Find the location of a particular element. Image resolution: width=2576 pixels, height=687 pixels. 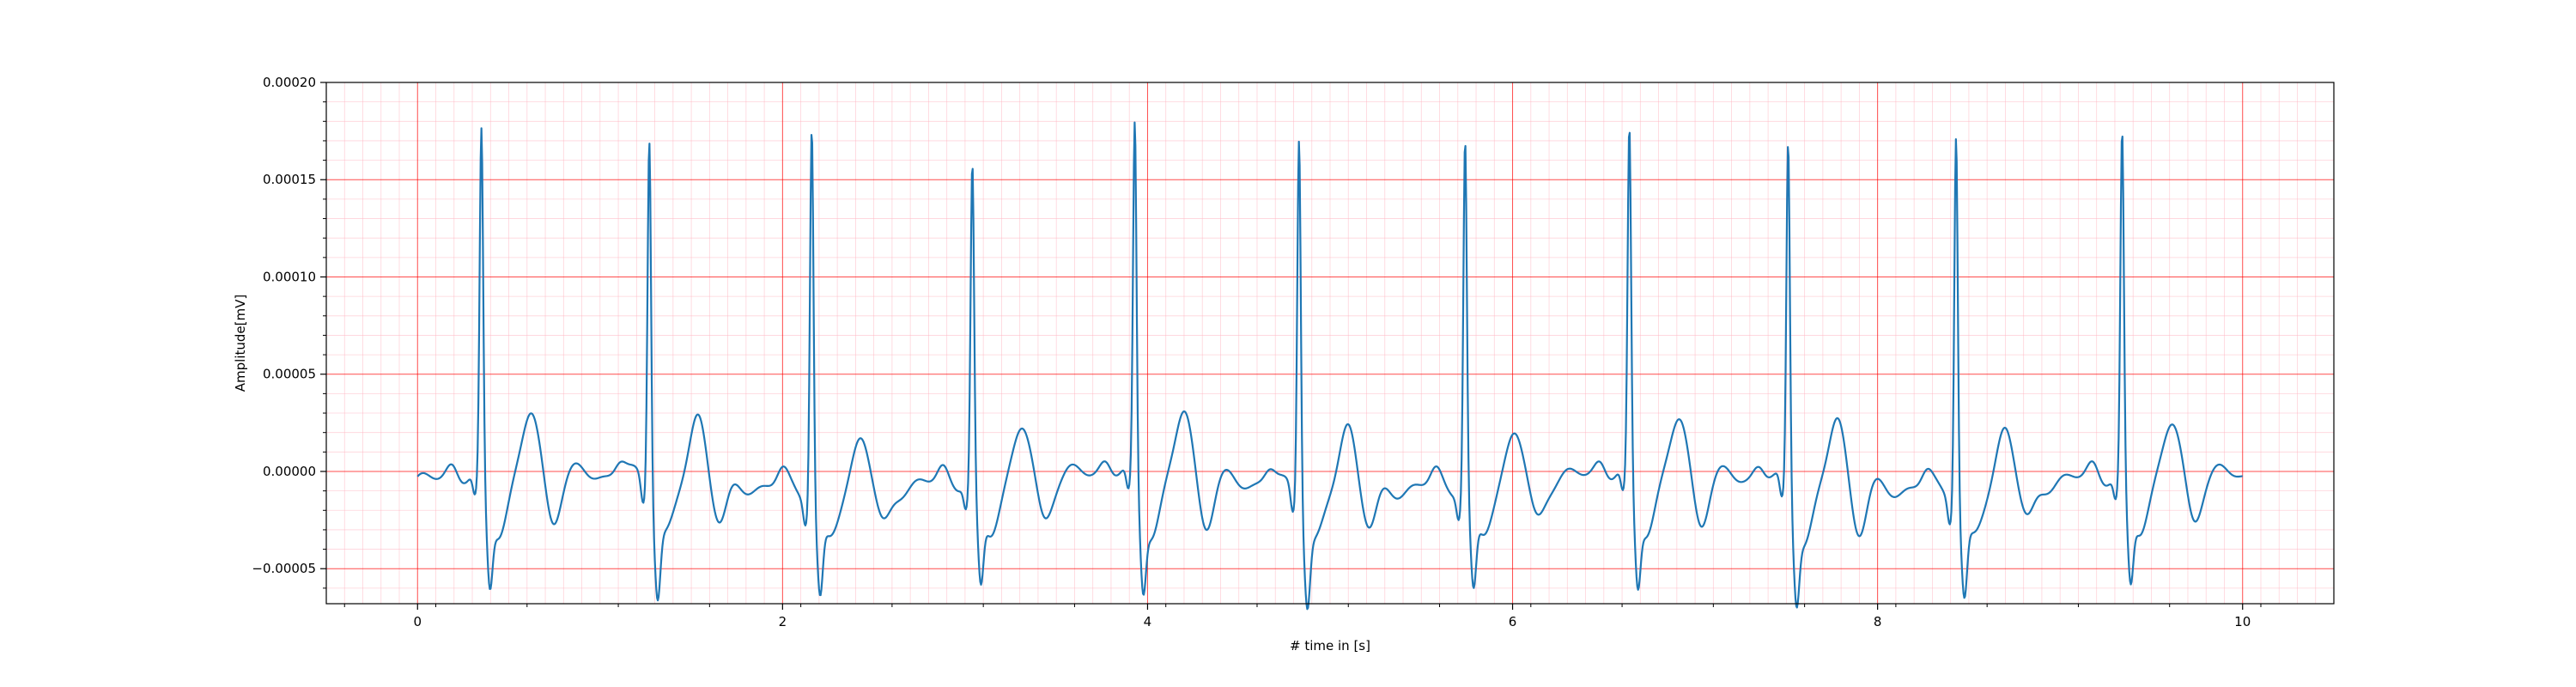

x-tick-label: 8 is located at coordinates (1878, 621).